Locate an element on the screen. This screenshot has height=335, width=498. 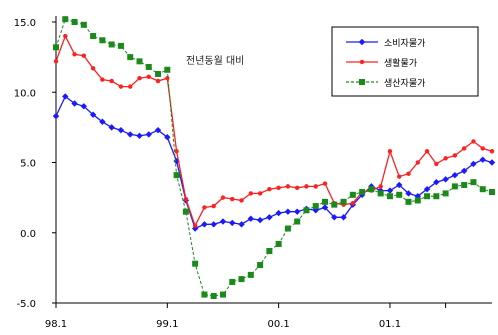
y-tick-label: -5.0 is located at coordinates (26, 304).